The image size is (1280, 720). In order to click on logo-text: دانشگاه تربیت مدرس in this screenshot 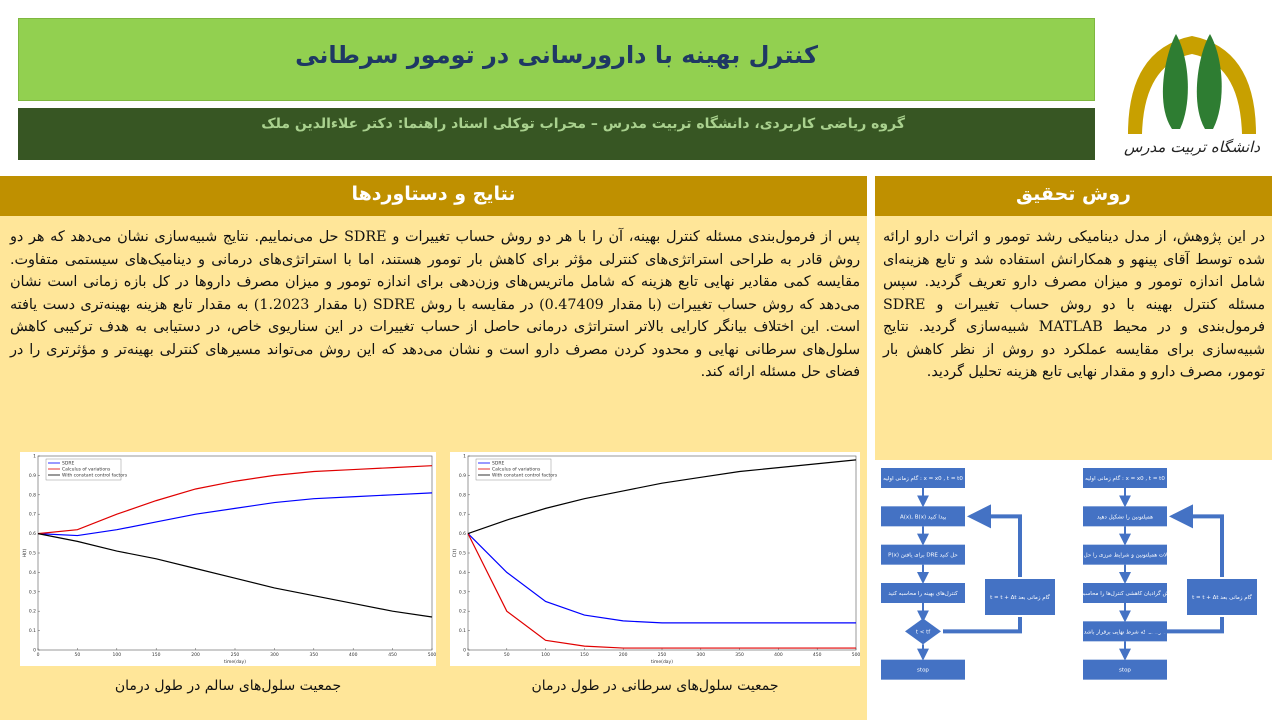, I will do `click(1192, 147)`.